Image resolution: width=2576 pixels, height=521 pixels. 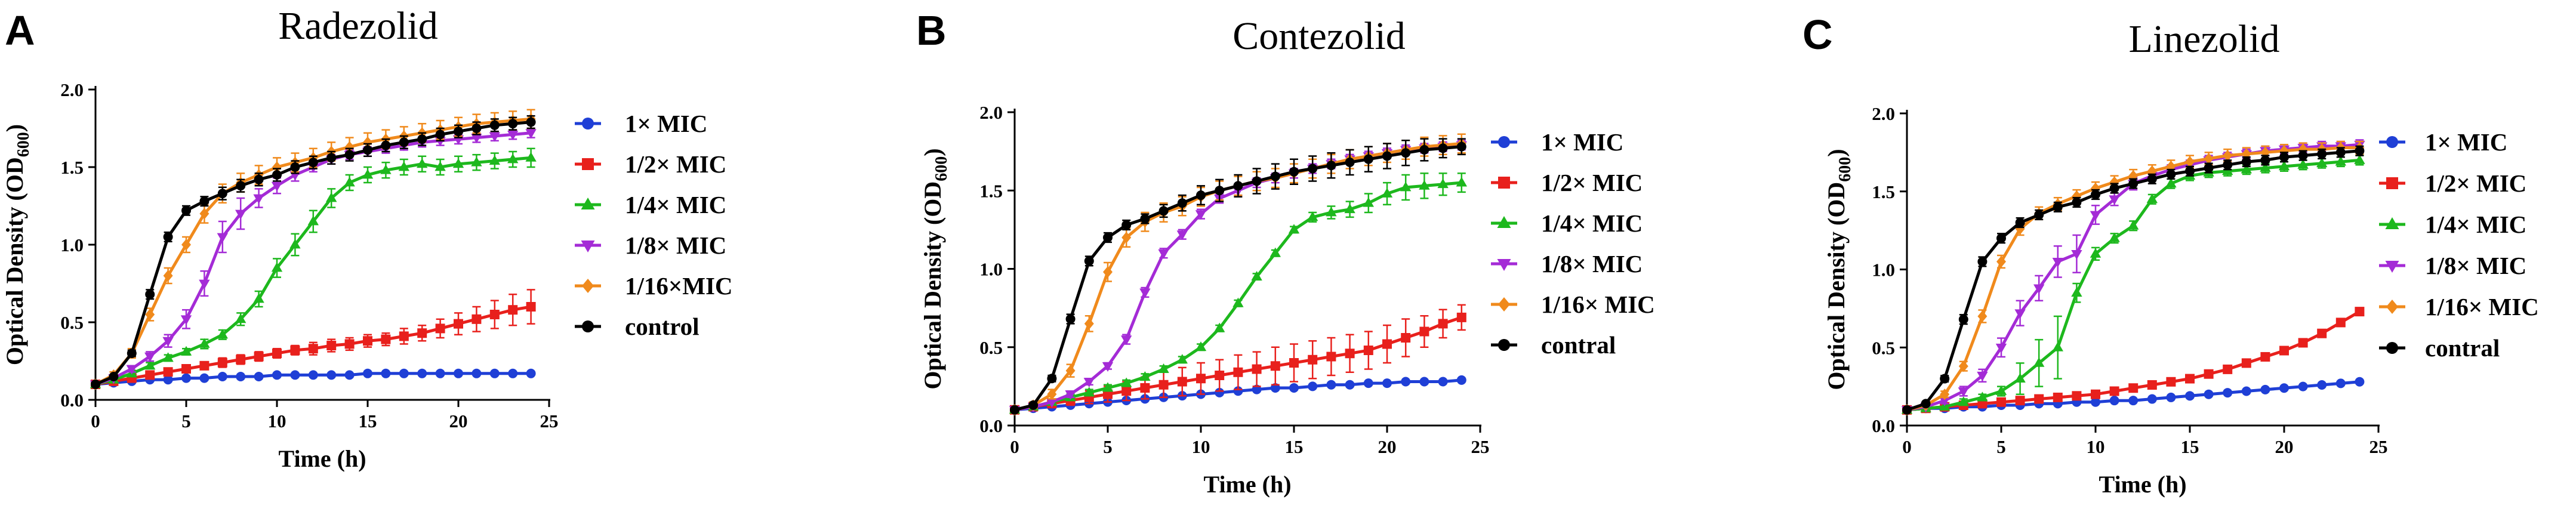 I want to click on legend-entry: 1/2× MIC, so click(x=2452, y=183).